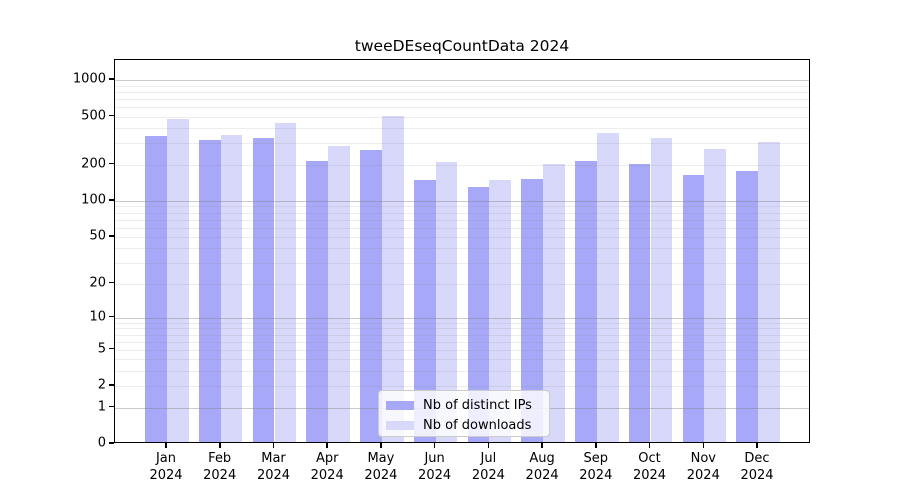 This screenshot has width=900, height=500. What do you see at coordinates (339, 294) in the screenshot?
I see `bar-apr-downloads` at bounding box center [339, 294].